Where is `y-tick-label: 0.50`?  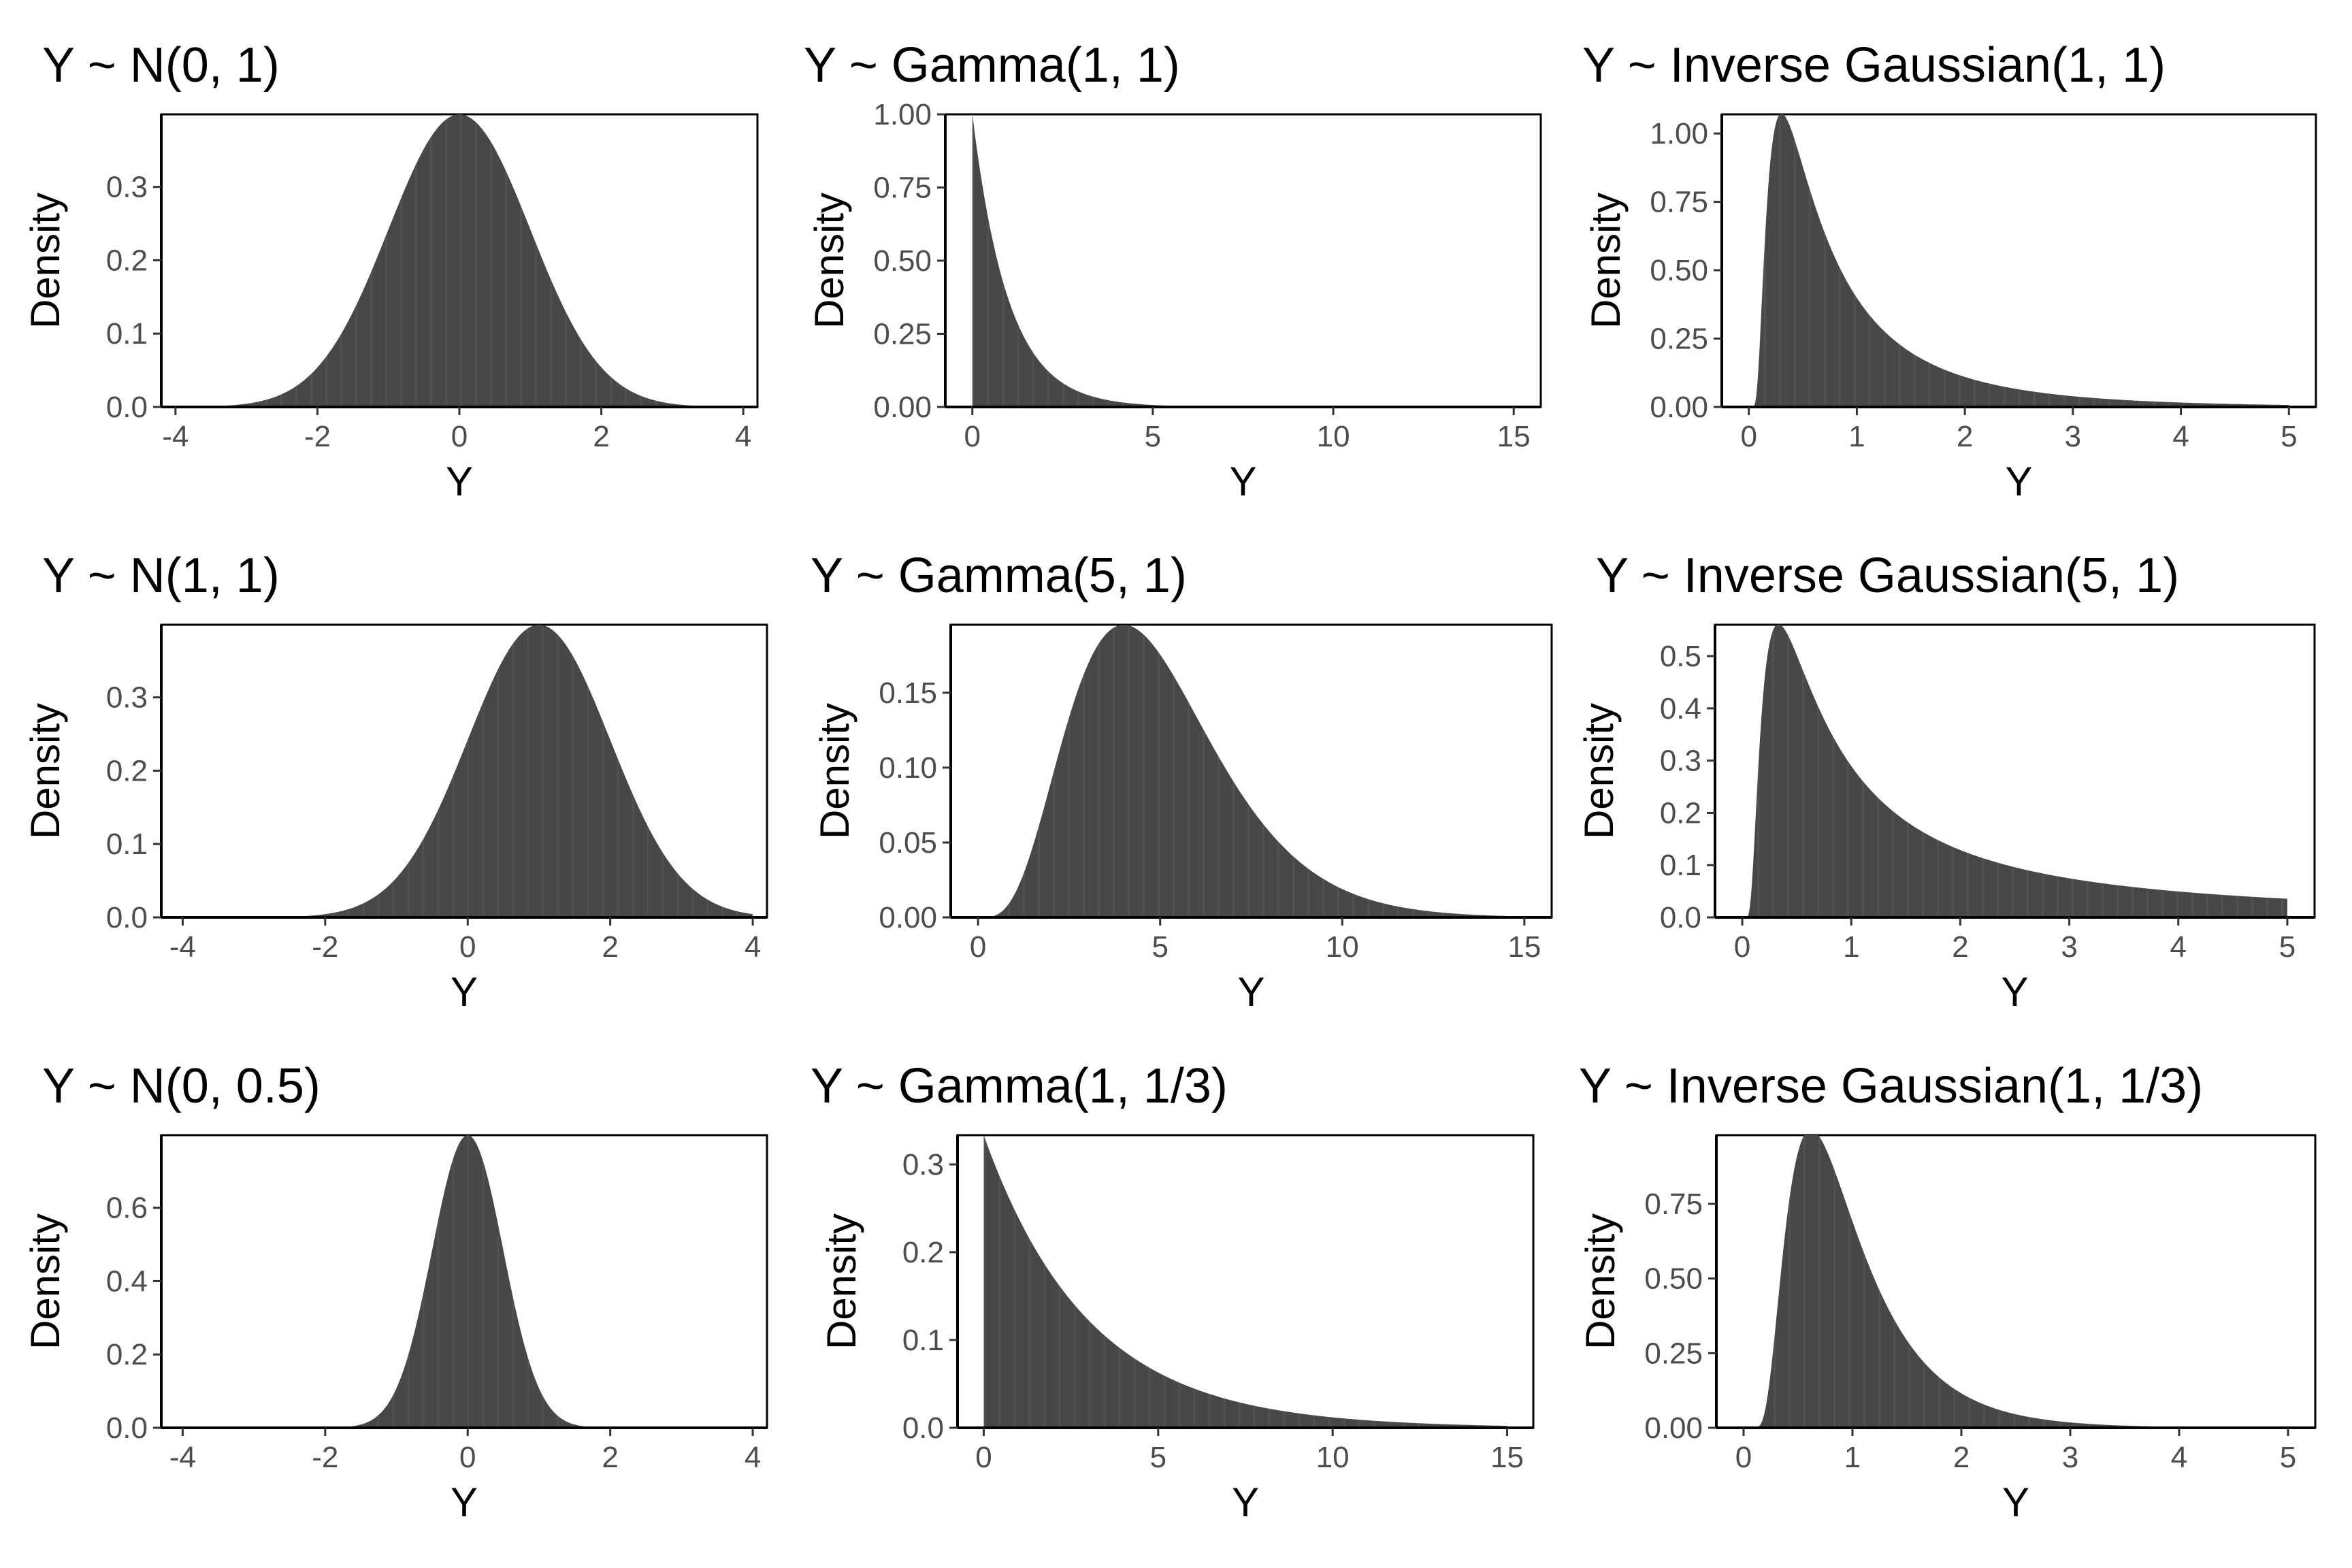
y-tick-label: 0.50 is located at coordinates (1679, 270).